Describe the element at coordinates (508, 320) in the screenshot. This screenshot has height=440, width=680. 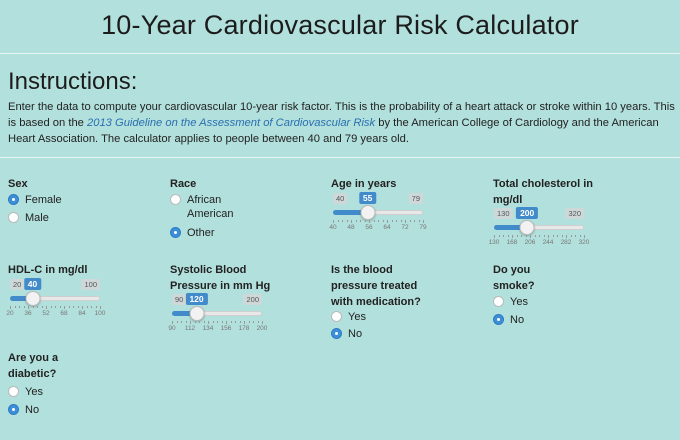
I see `smoker-option-no: No` at that location.